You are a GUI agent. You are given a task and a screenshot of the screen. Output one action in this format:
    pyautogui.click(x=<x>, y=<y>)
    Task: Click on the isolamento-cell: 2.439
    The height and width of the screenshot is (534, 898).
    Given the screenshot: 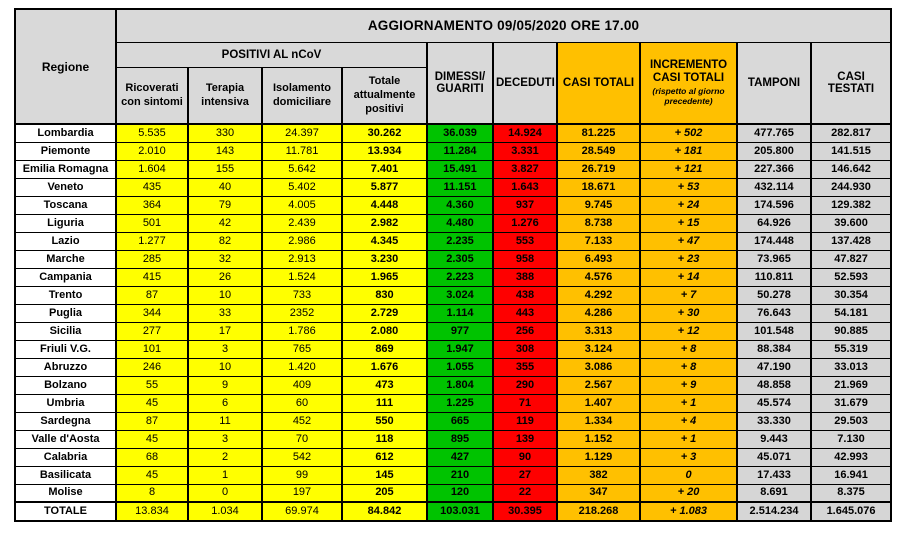 What is the action you would take?
    pyautogui.click(x=302, y=223)
    